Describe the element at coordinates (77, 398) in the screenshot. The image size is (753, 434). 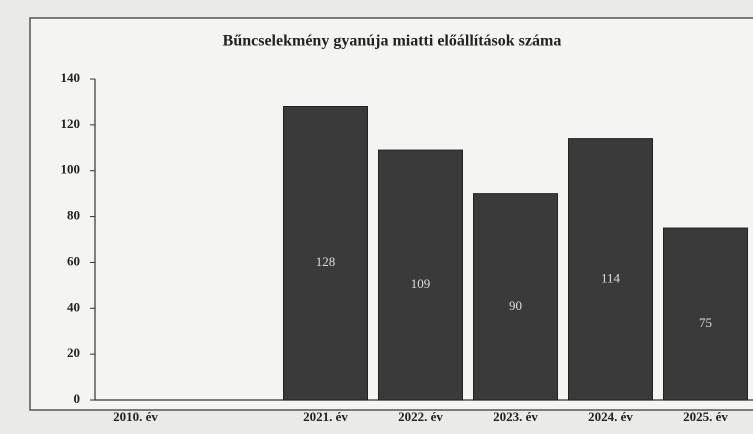
I see `y-tick-label: 0` at that location.